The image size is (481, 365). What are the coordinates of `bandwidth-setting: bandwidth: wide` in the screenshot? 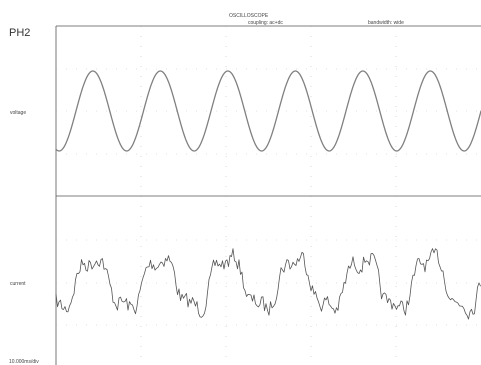 It's located at (386, 23).